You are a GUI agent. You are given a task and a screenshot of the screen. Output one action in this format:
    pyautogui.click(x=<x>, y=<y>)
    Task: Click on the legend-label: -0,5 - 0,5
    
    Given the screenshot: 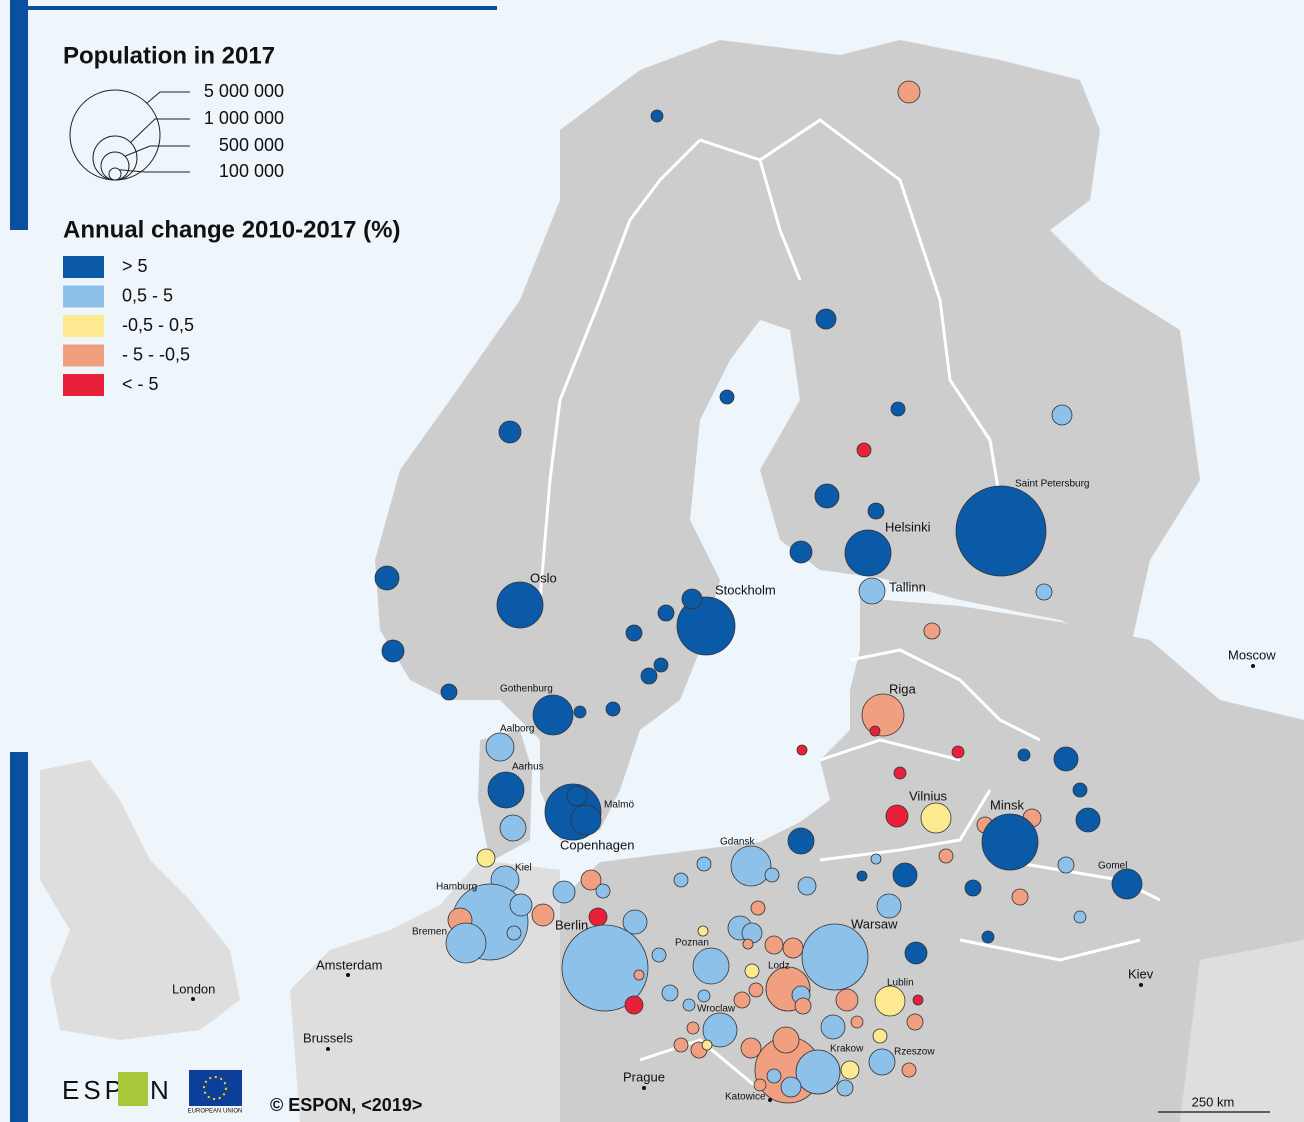 What is the action you would take?
    pyautogui.click(x=158, y=325)
    